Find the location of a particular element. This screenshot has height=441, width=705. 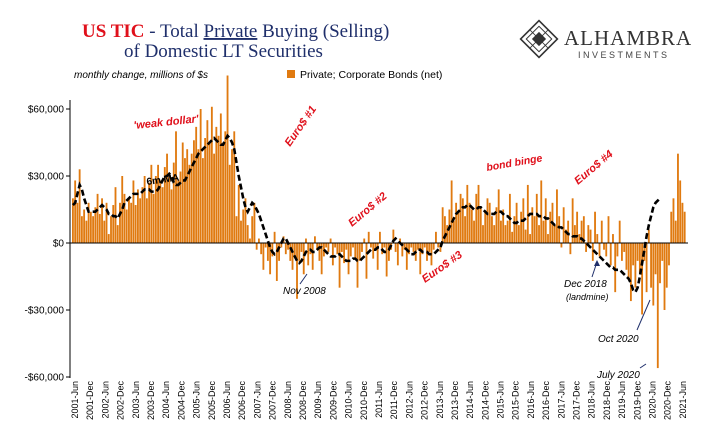

annotation-dec2018: Dec 2018 is located at coordinates (585, 284).